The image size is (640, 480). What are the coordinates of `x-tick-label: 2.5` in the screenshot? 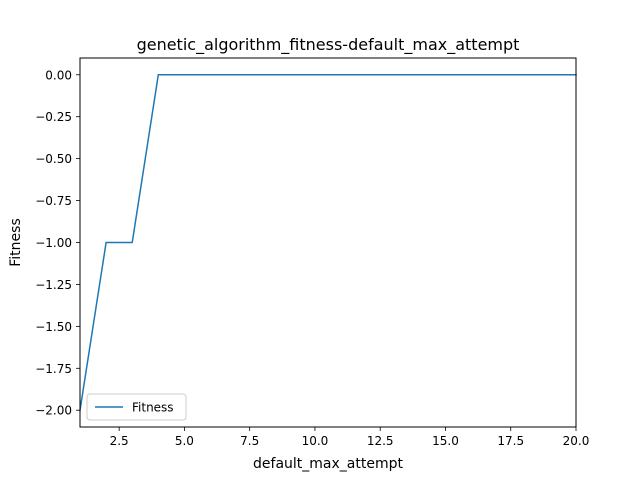 It's located at (119, 441).